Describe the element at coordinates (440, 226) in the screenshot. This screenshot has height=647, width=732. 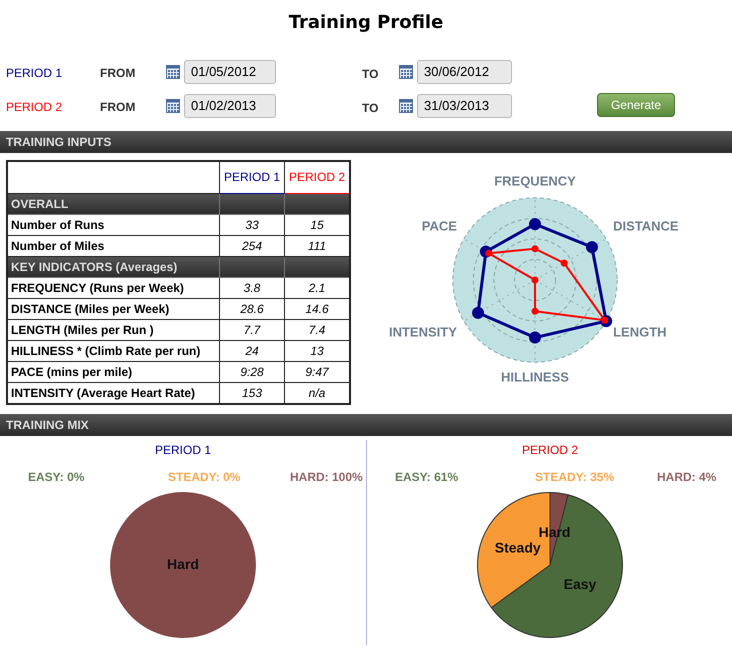
I see `spoke-label: PACE` at that location.